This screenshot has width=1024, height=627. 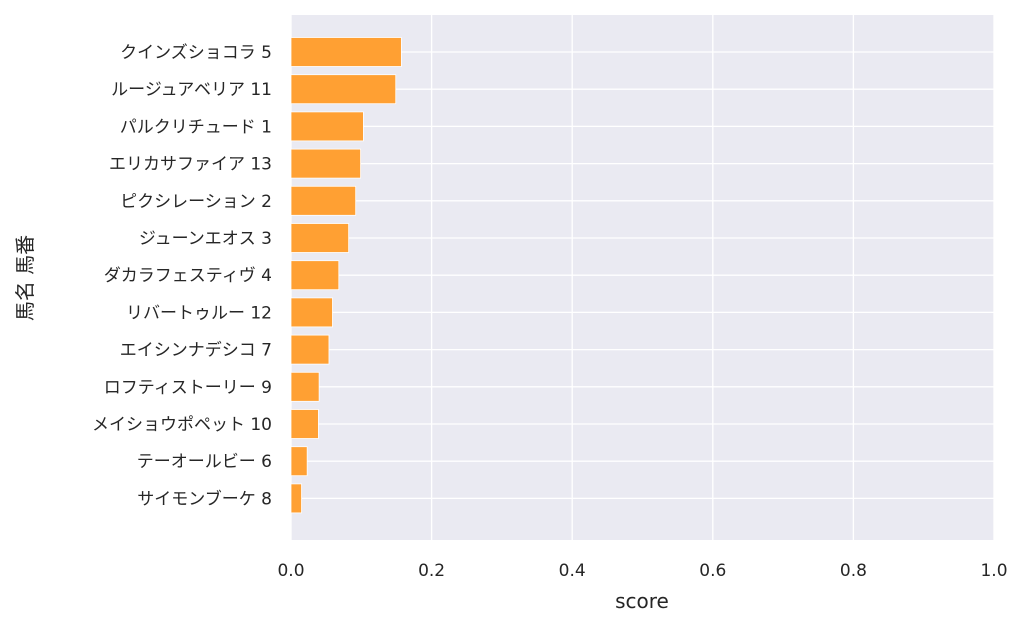 What do you see at coordinates (346, 275) in the screenshot?
I see `bars` at bounding box center [346, 275].